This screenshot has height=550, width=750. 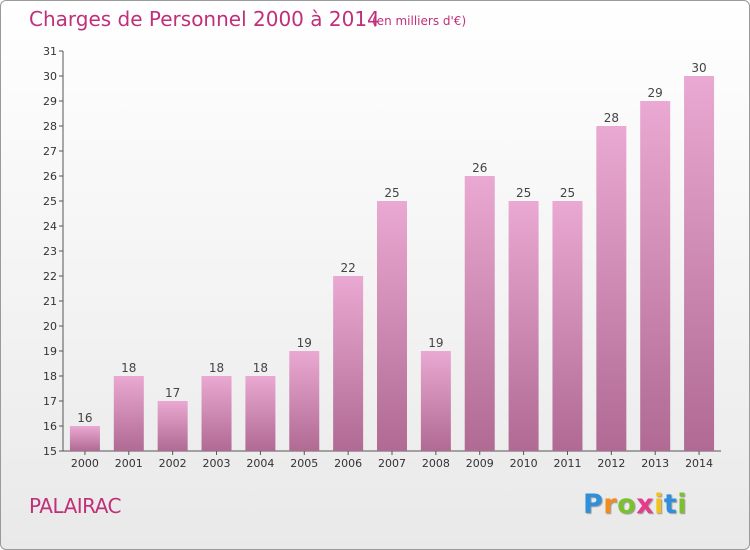 What do you see at coordinates (50, 151) in the screenshot?
I see `y-tick-label: 27` at bounding box center [50, 151].